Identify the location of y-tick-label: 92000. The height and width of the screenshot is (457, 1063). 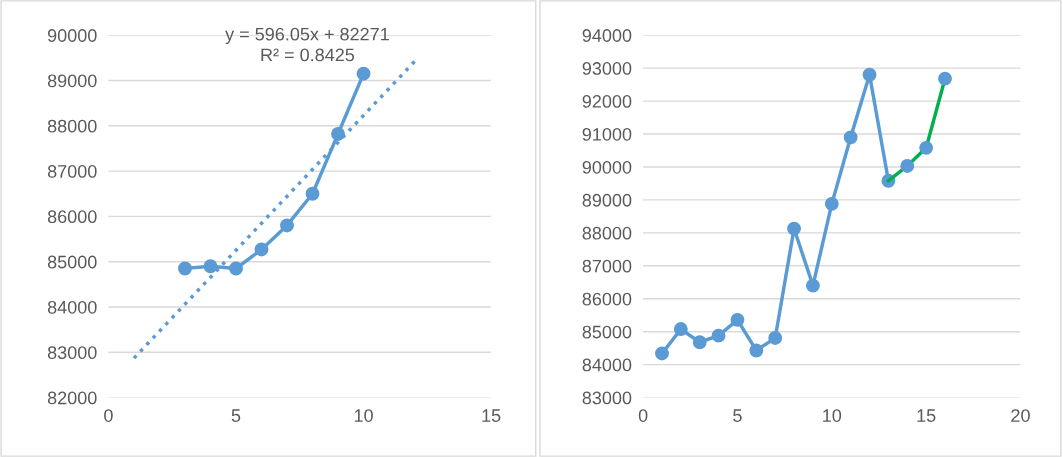
(607, 101).